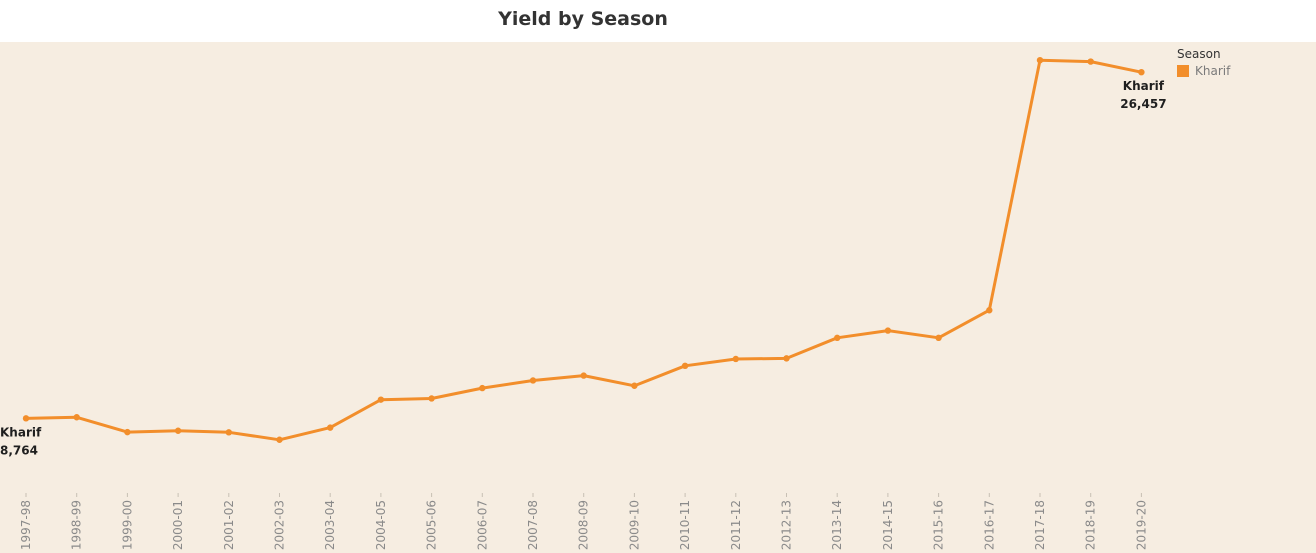  What do you see at coordinates (837, 525) in the screenshot?
I see `x-tick-label: 2013-14` at bounding box center [837, 525].